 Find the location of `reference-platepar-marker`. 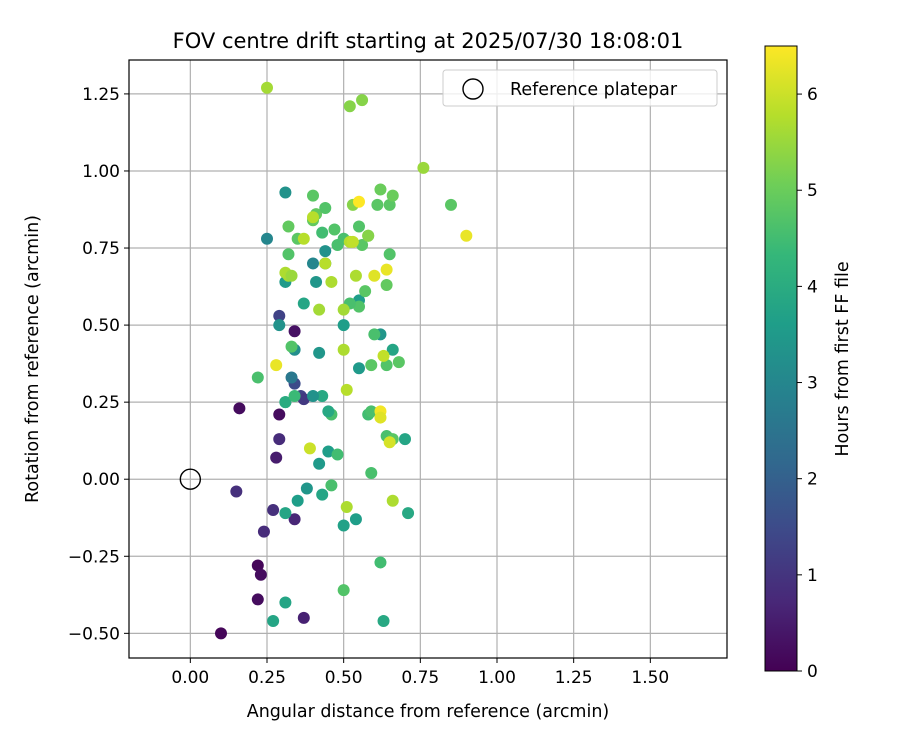

reference-platepar-marker is located at coordinates (190, 479).